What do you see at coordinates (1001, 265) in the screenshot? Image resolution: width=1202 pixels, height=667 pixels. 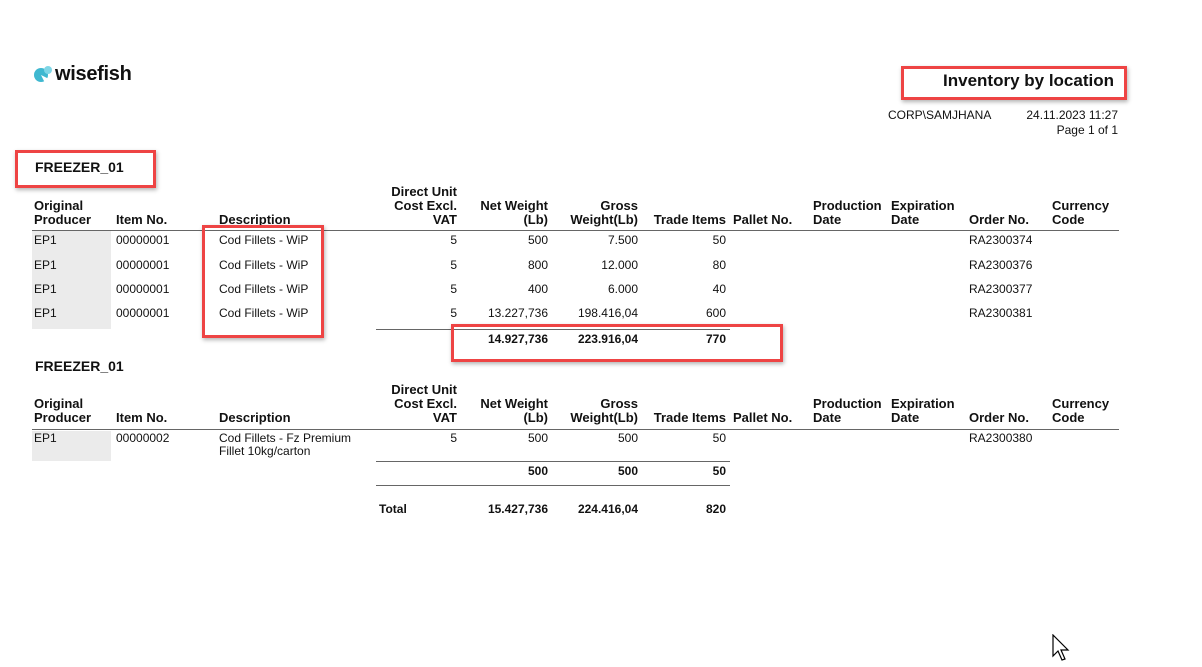 I see `order-no-cell: RA2300376` at bounding box center [1001, 265].